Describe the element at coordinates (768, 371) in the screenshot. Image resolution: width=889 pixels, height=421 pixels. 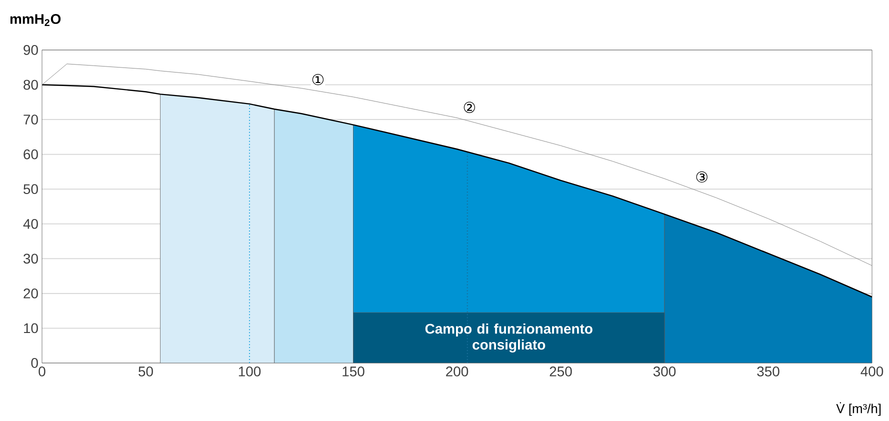
I see `x-tick-label: 350` at that location.